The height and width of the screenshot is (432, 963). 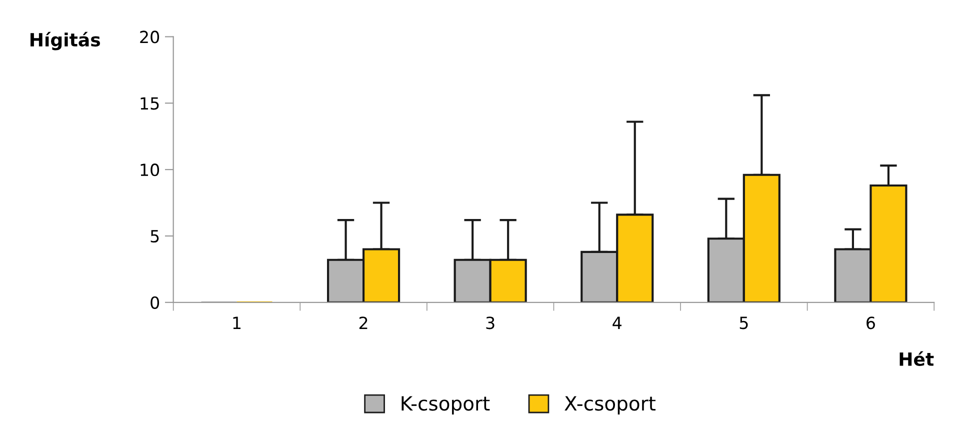 I want to click on legend-label: K-csoport, so click(x=446, y=405).